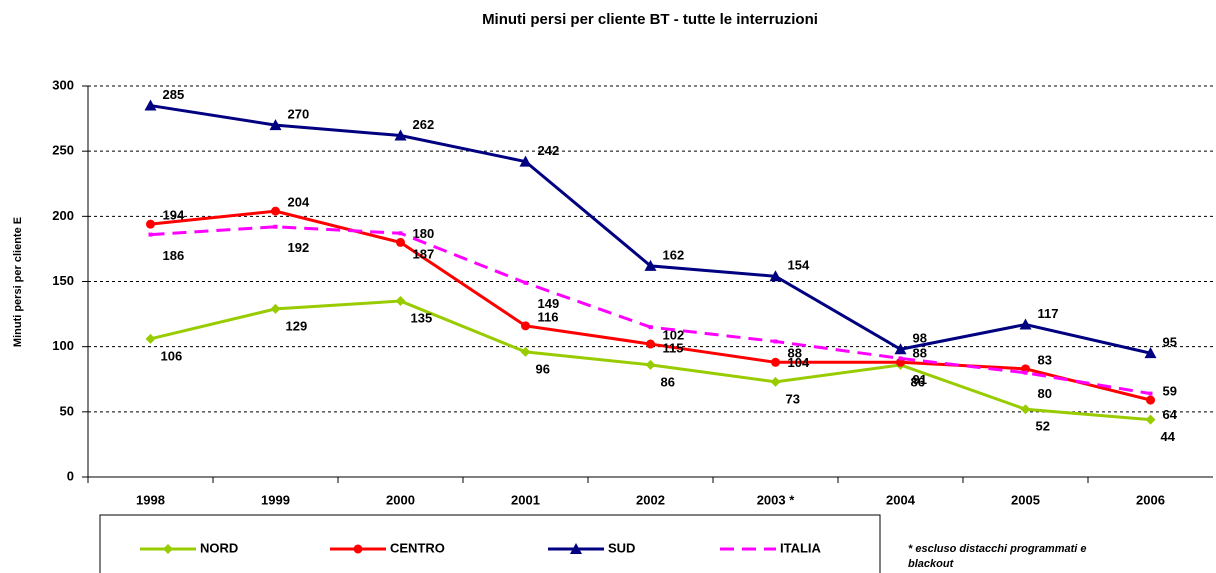 The width and height of the screenshot is (1216, 573). Describe the element at coordinates (299, 202) in the screenshot. I see `data-label: 204` at that location.